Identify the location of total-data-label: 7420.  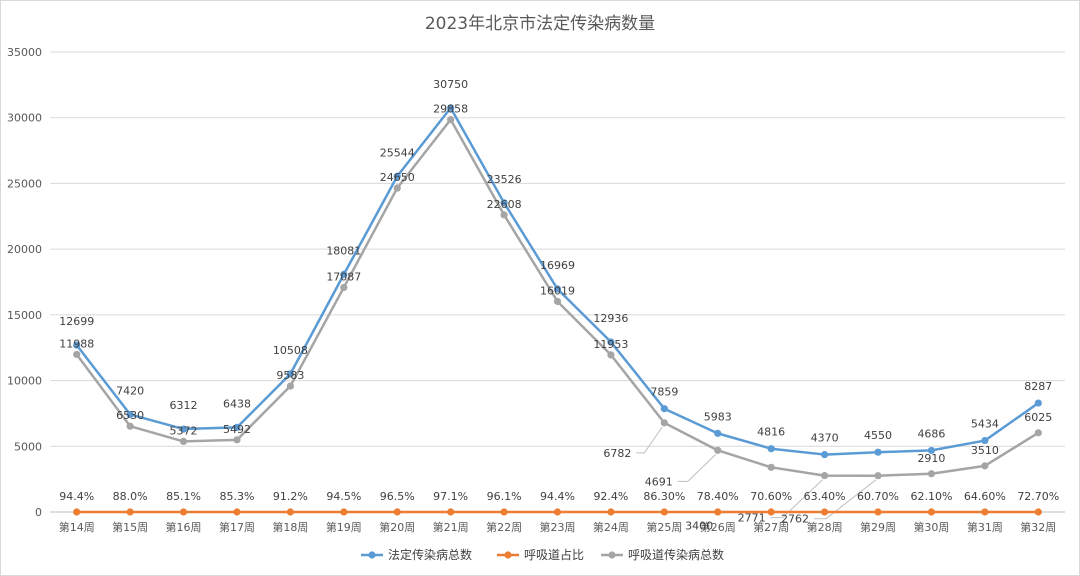
(130, 390).